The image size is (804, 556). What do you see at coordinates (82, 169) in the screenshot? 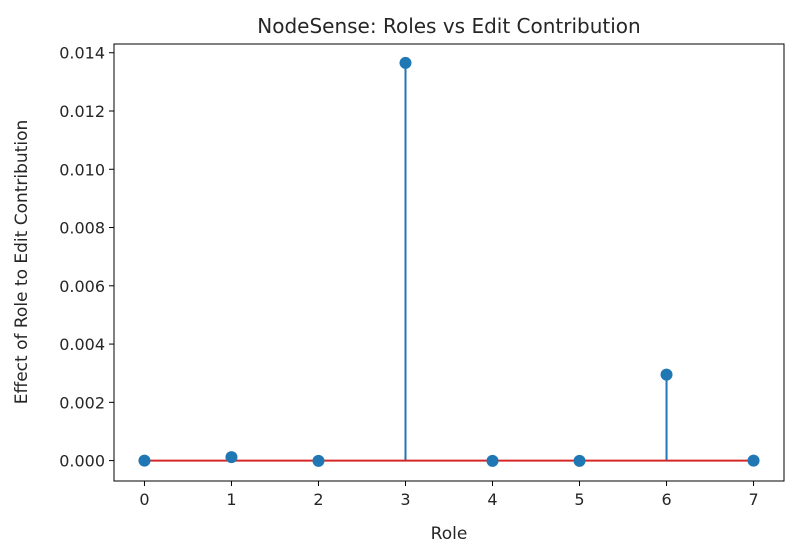
I see `y-tick-label: 0.010` at bounding box center [82, 169].